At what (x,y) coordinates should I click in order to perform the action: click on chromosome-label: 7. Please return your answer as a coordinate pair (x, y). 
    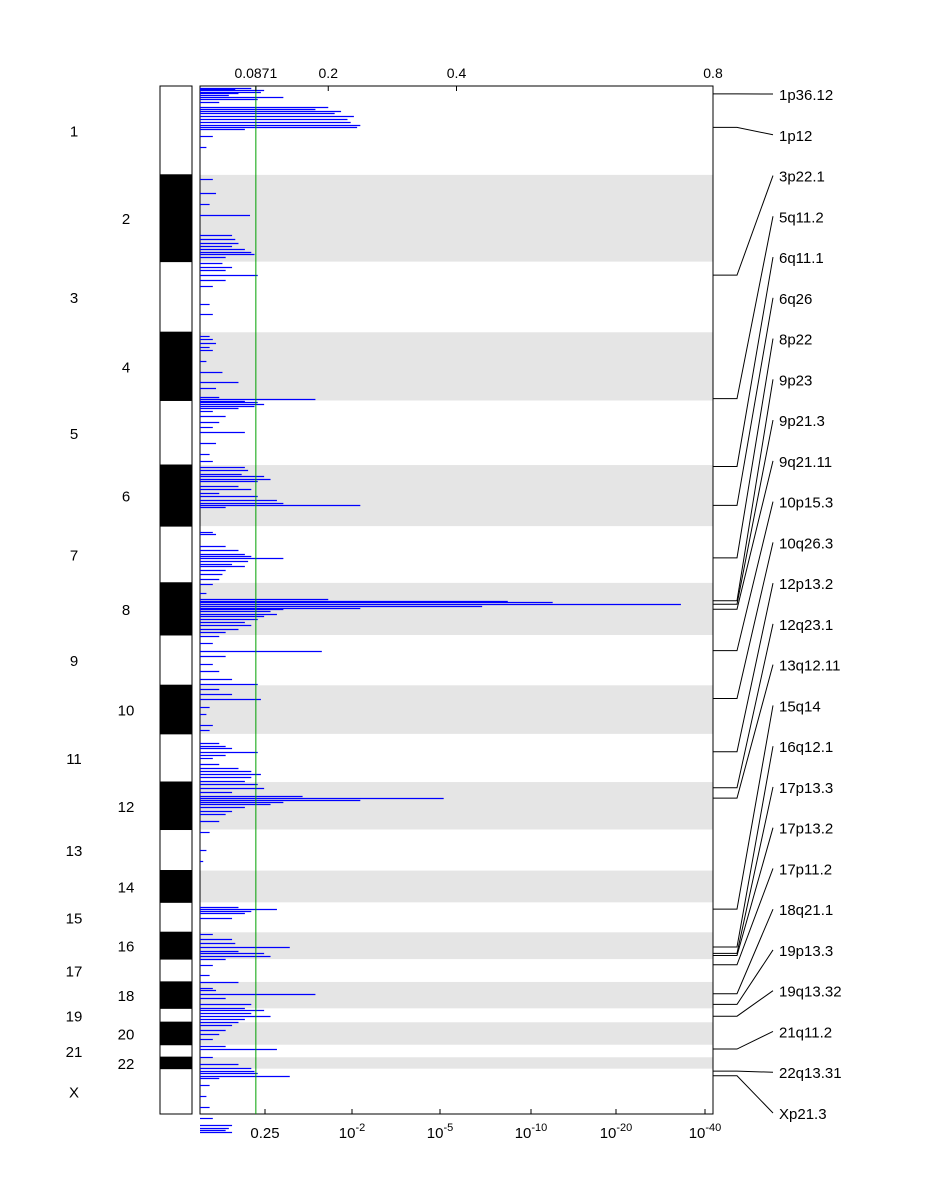
    Looking at the image, I should click on (74, 555).